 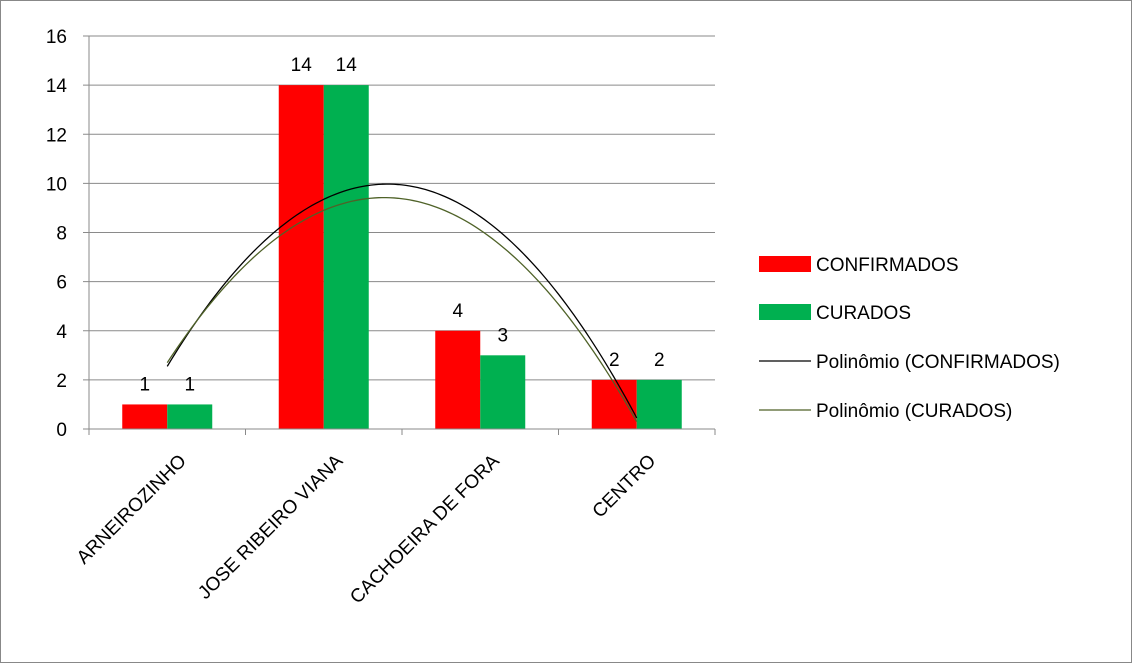 What do you see at coordinates (68, 234) in the screenshot?
I see `y-axis: 0 2 4 6 8 10 12 14 16` at bounding box center [68, 234].